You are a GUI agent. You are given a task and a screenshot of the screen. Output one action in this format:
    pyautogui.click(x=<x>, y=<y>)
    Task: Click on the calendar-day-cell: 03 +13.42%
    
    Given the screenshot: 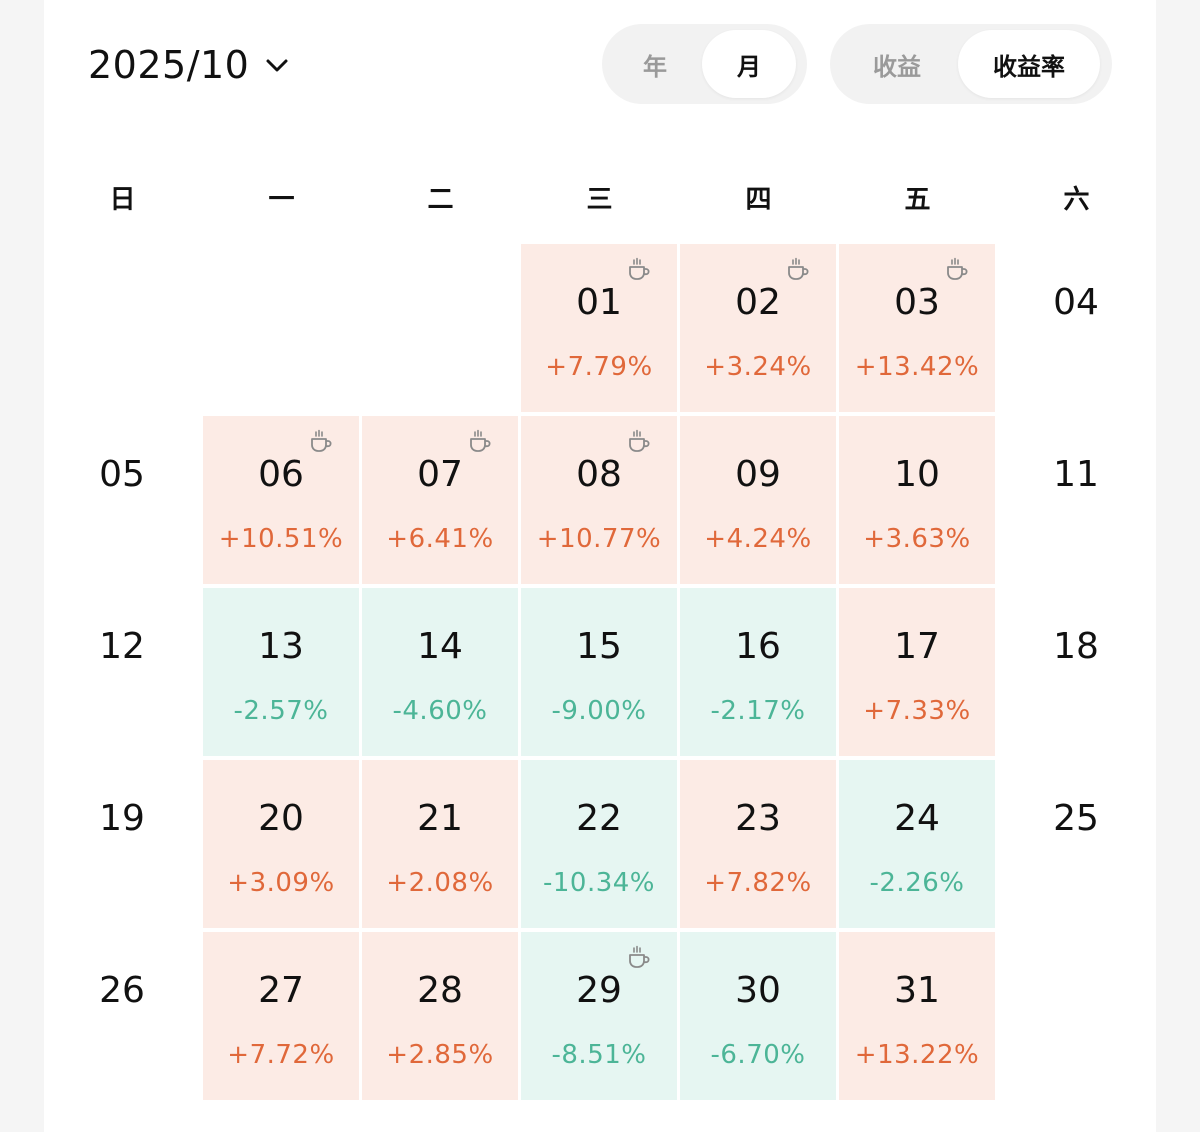 What is the action you would take?
    pyautogui.click(x=917, y=328)
    